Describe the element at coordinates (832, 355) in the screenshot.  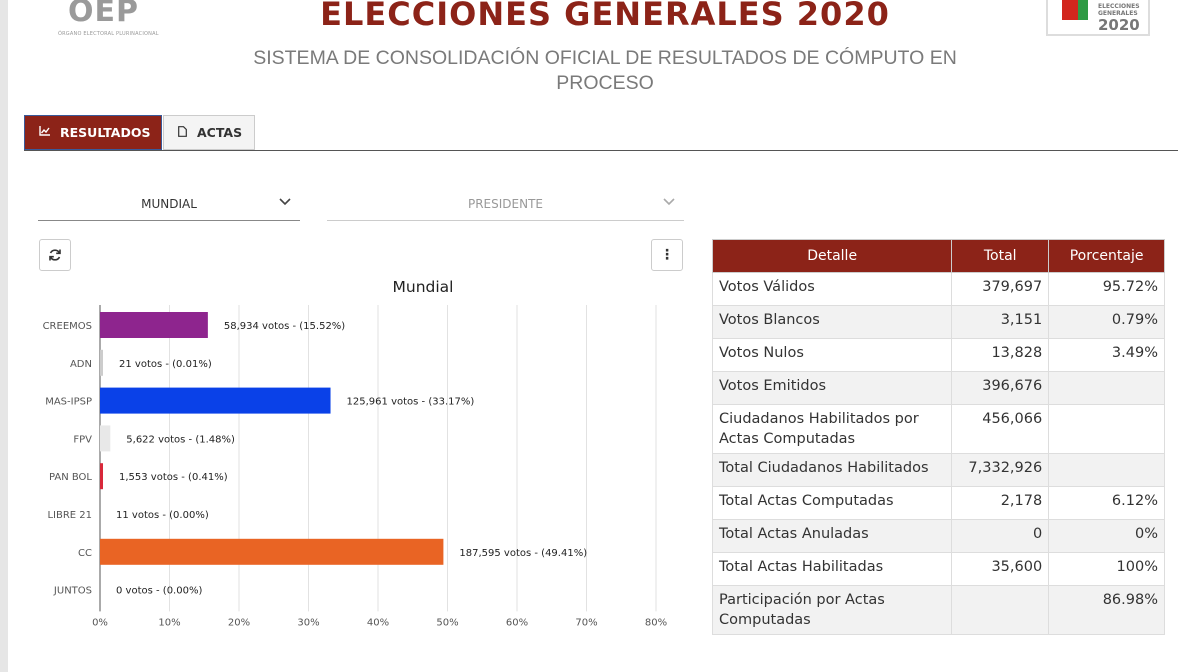
I see `row-label: Votos Nulos` at that location.